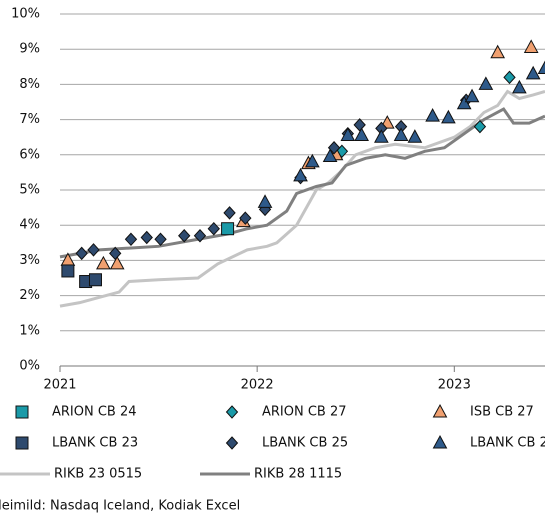 This screenshot has height=518, width=545. Describe the element at coordinates (95, 443) in the screenshot. I see `legend-label: LBANK CB 23` at that location.